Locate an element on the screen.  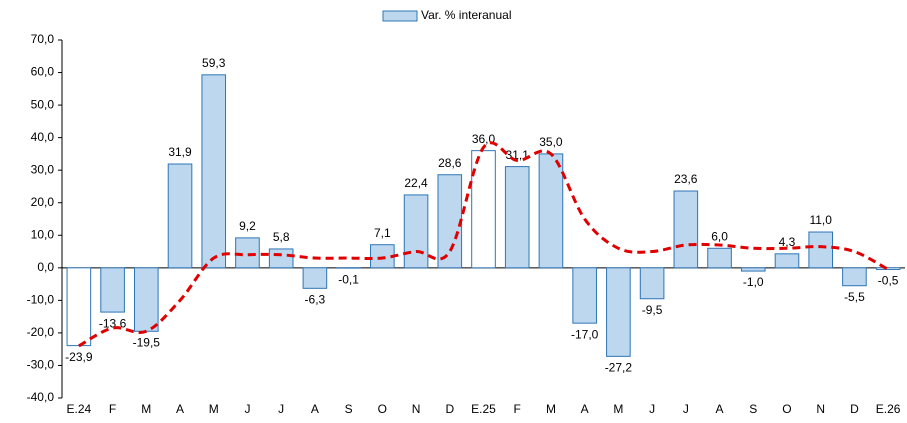
y-tick-label: 30,0 is located at coordinates (43, 169).